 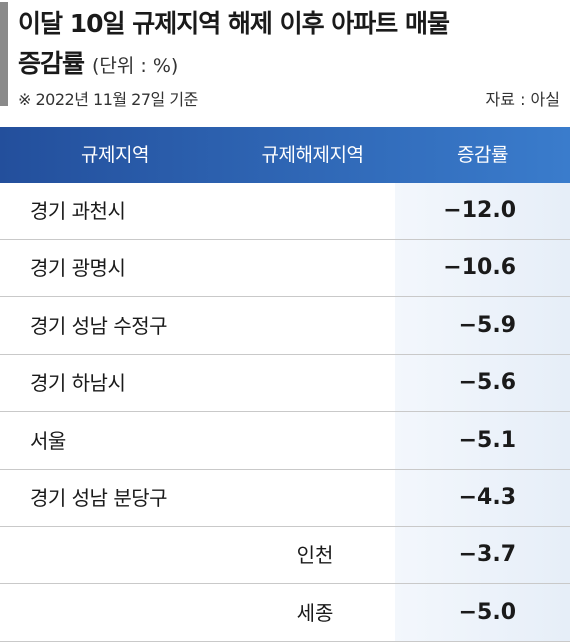 What do you see at coordinates (78, 211) in the screenshot?
I see `region: 경기 과천시` at bounding box center [78, 211].